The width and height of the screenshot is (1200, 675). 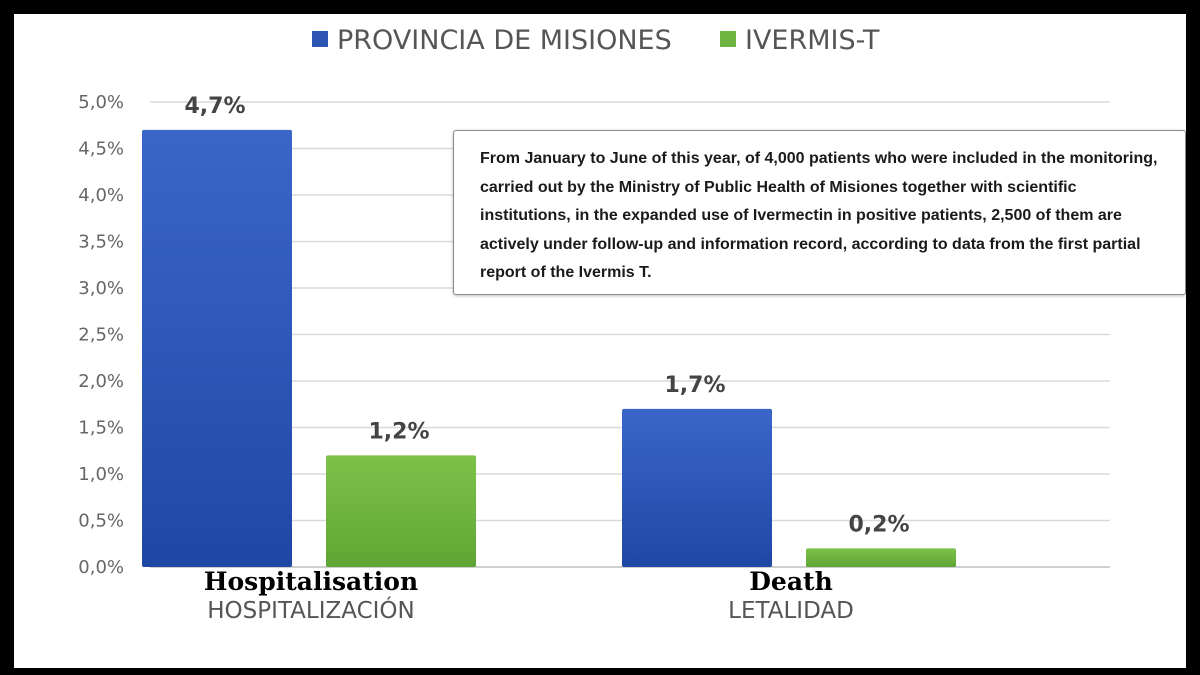 What do you see at coordinates (101, 428) in the screenshot?
I see `y-tick-label: 1,5%` at bounding box center [101, 428].